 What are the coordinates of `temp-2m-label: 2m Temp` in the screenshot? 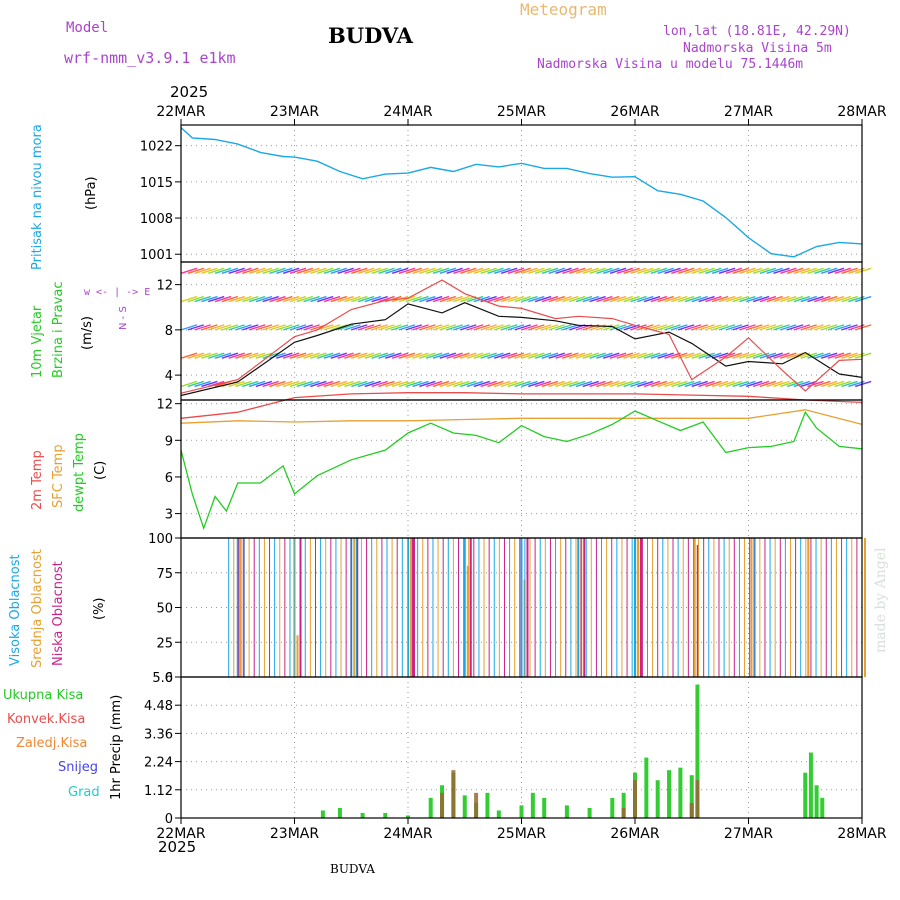 It's located at (37, 480).